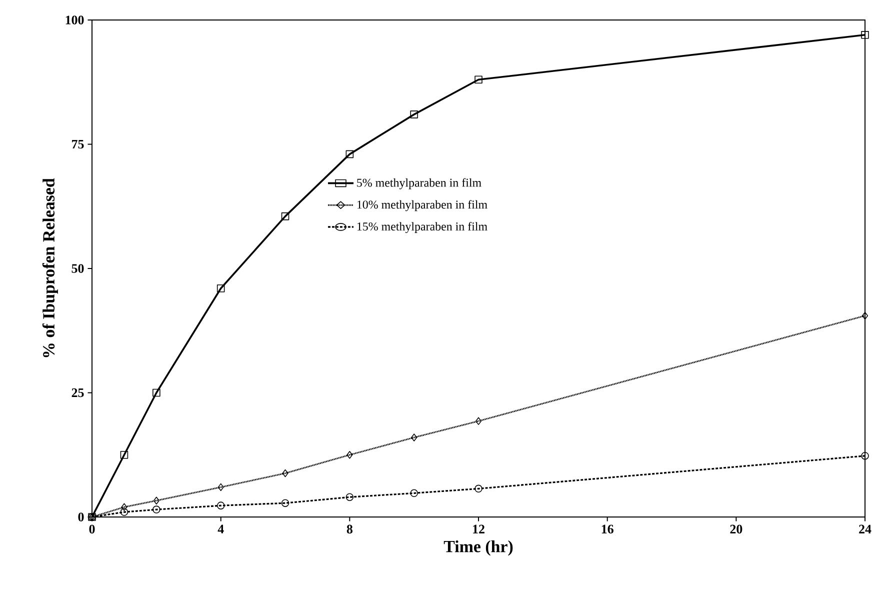 The width and height of the screenshot is (876, 592). Describe the element at coordinates (608, 529) in the screenshot. I see `x-tick-label: 16` at that location.